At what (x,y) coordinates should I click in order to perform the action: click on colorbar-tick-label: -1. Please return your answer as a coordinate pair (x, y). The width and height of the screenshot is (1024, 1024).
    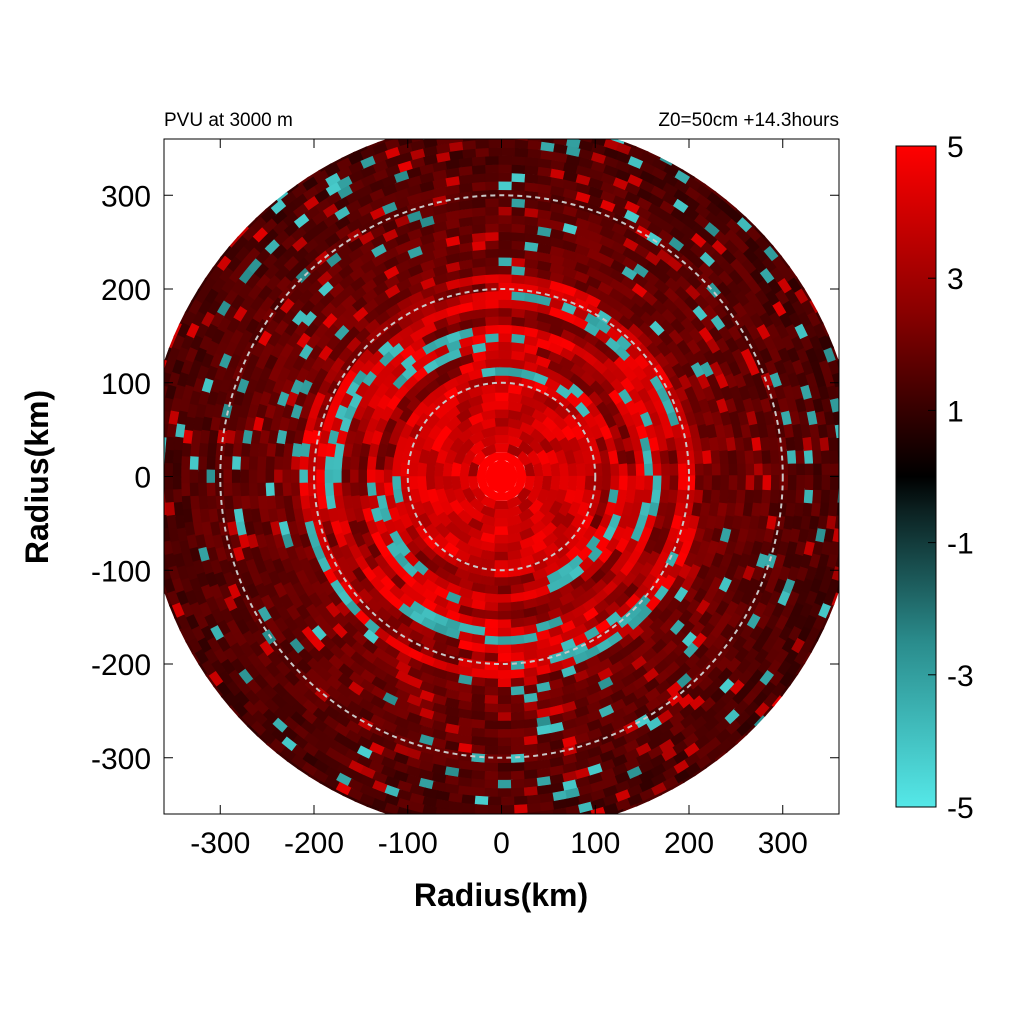
    Looking at the image, I should click on (960, 544).